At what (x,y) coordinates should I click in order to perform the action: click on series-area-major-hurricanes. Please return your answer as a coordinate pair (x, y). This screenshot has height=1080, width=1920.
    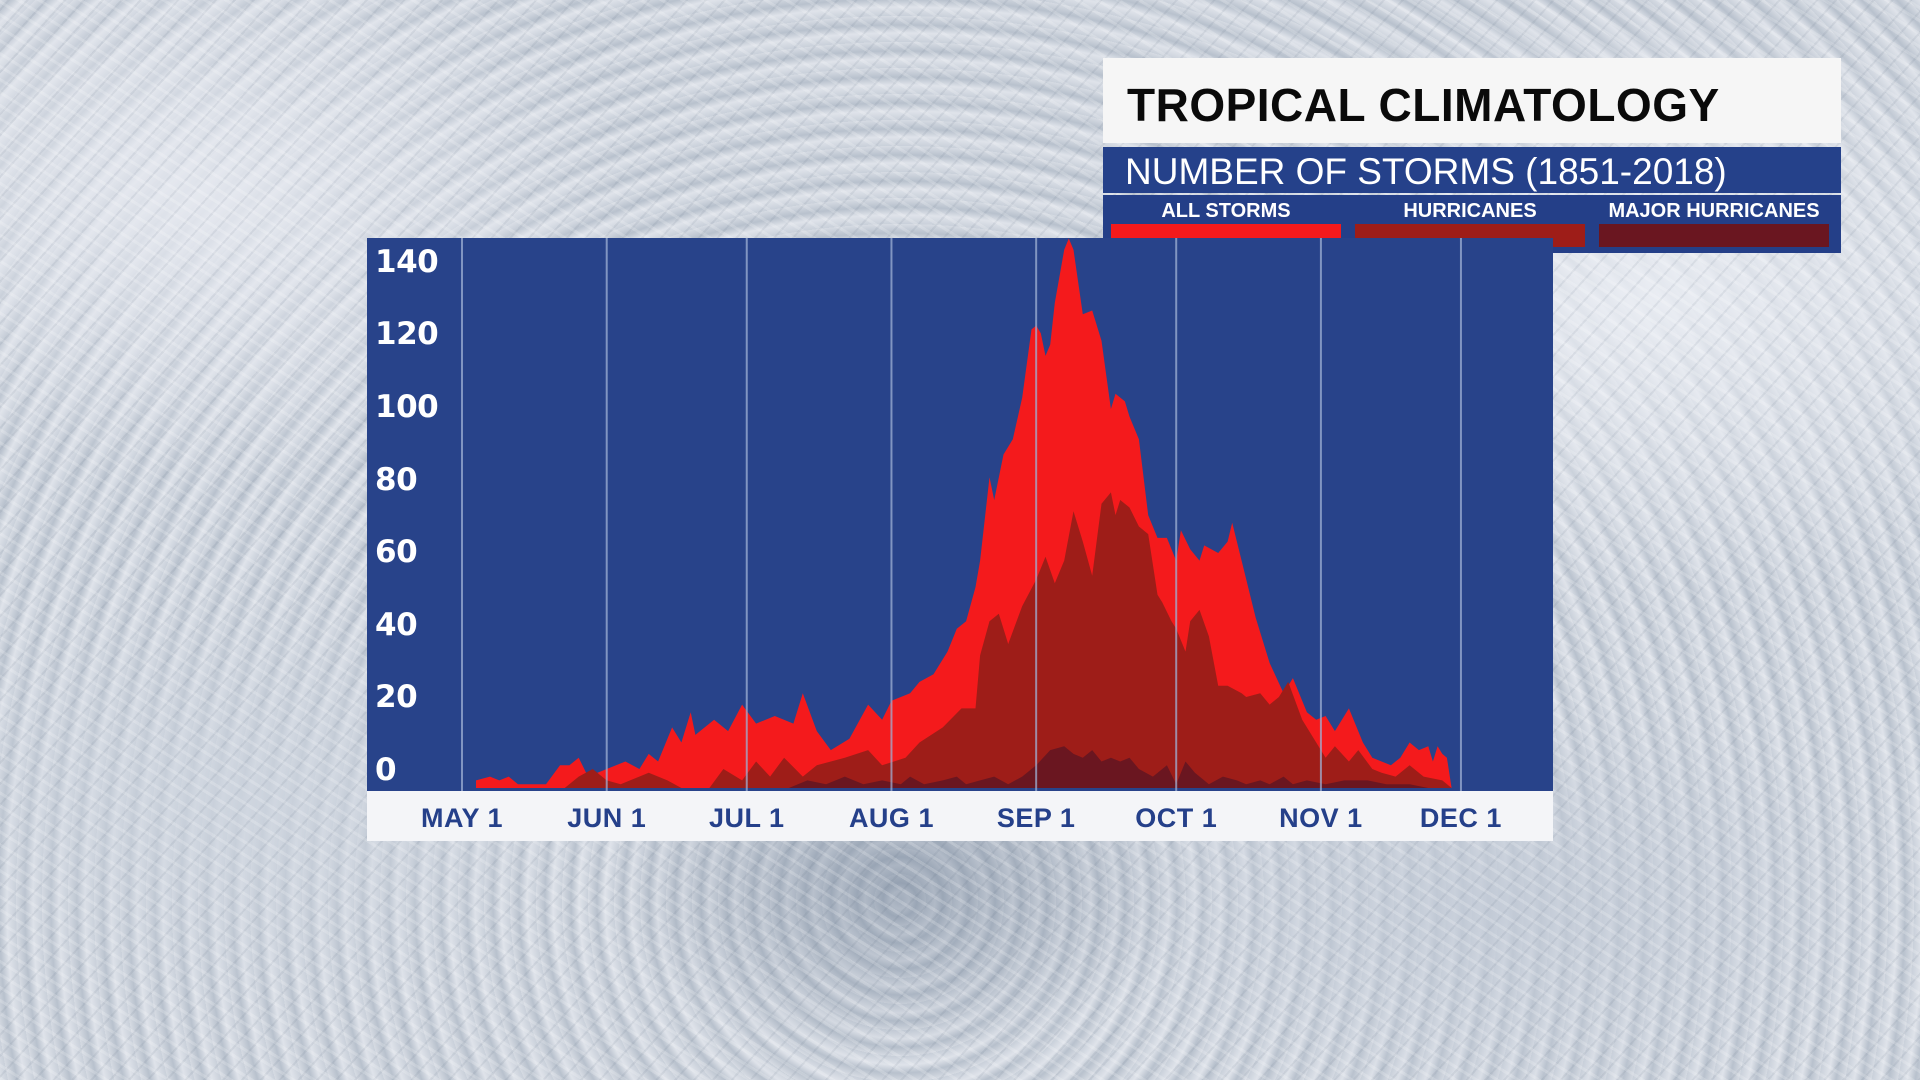
    Looking at the image, I should click on (1120, 767).